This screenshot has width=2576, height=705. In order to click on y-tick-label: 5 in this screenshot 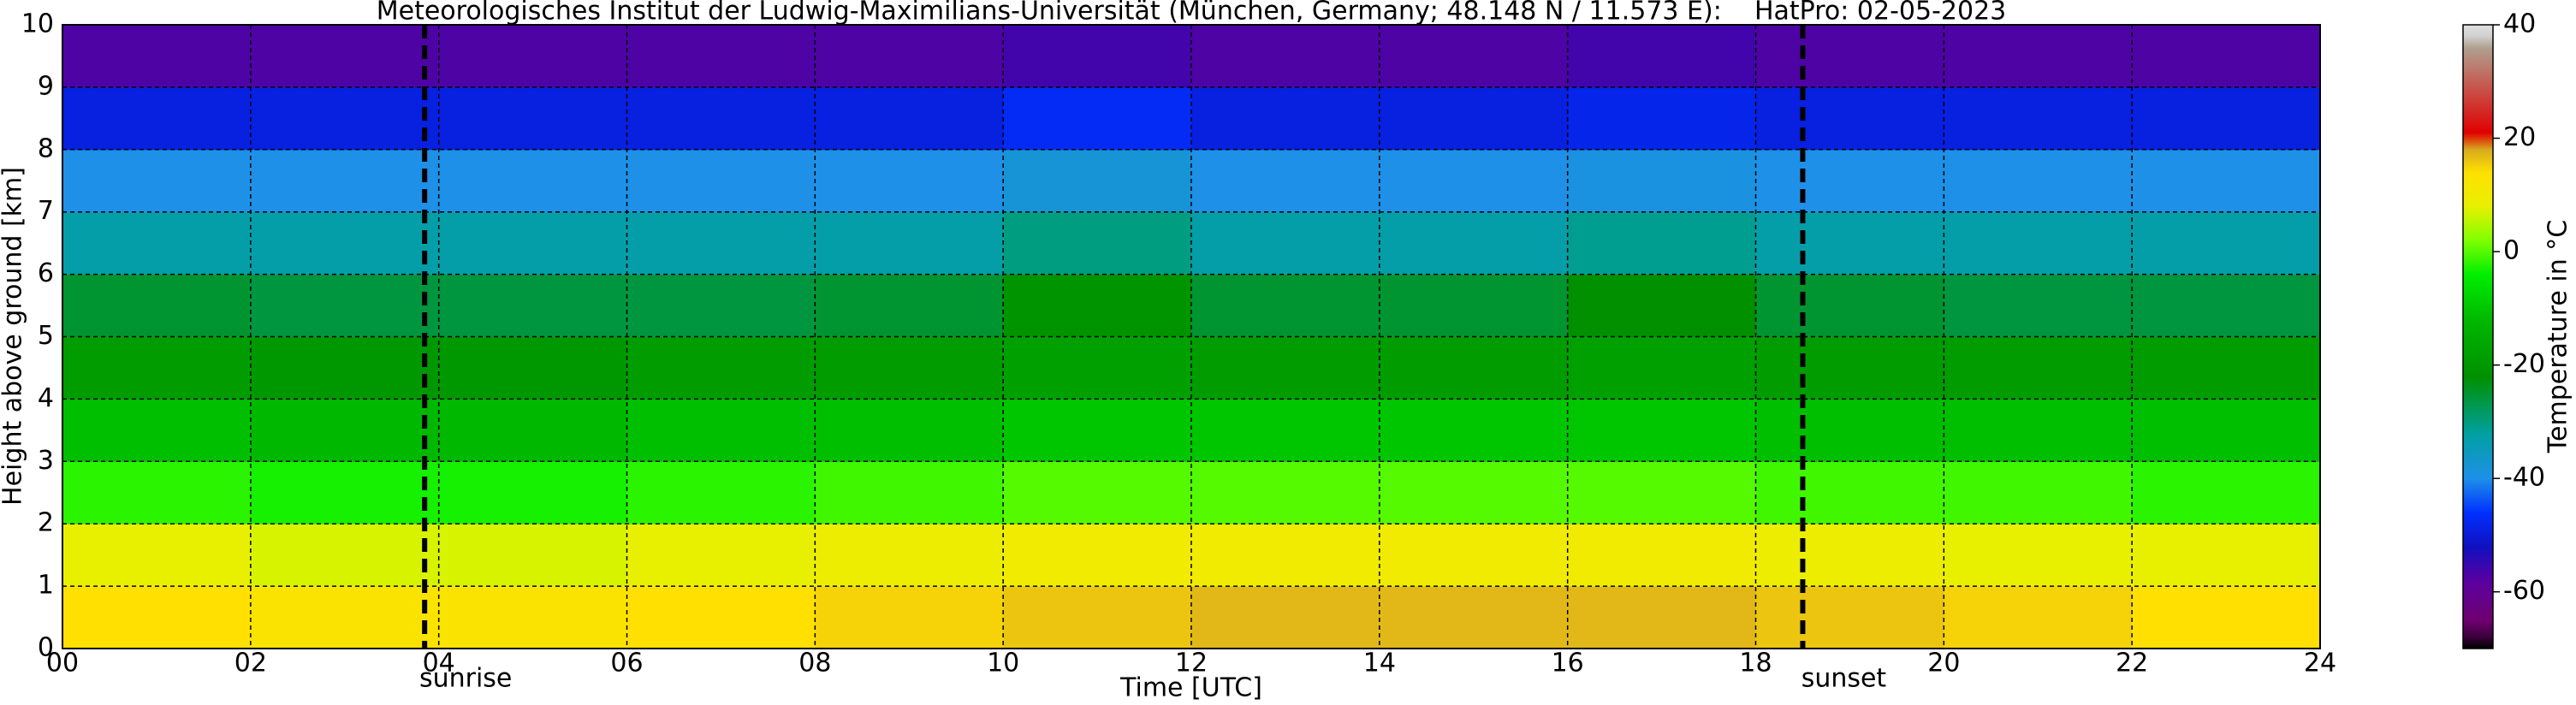, I will do `click(46, 336)`.